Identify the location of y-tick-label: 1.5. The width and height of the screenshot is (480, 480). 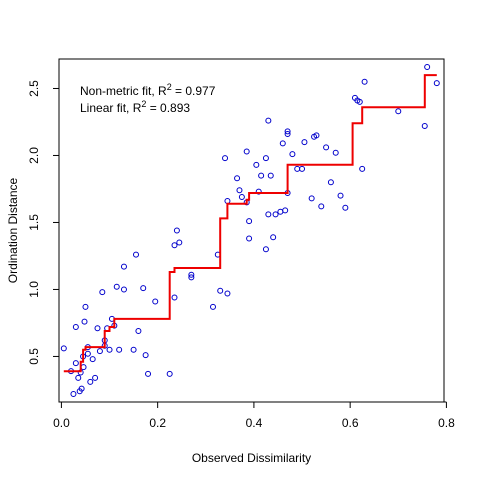
(34, 222).